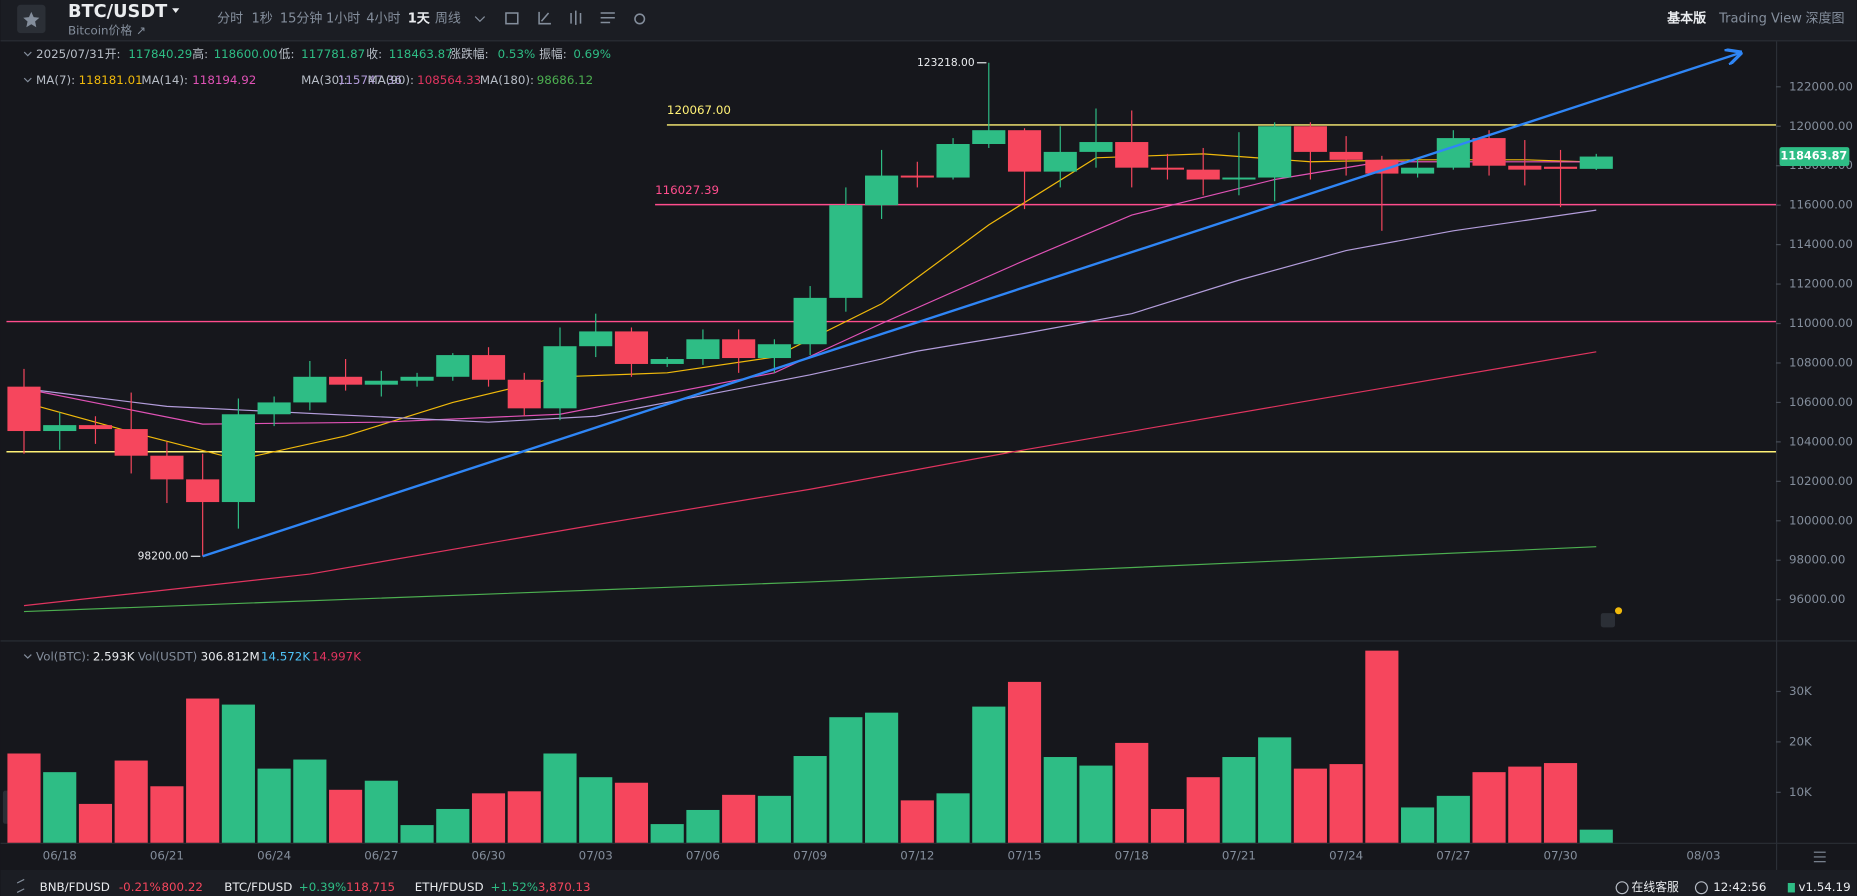  I want to click on volume-legend: 306.812M, so click(230, 656).